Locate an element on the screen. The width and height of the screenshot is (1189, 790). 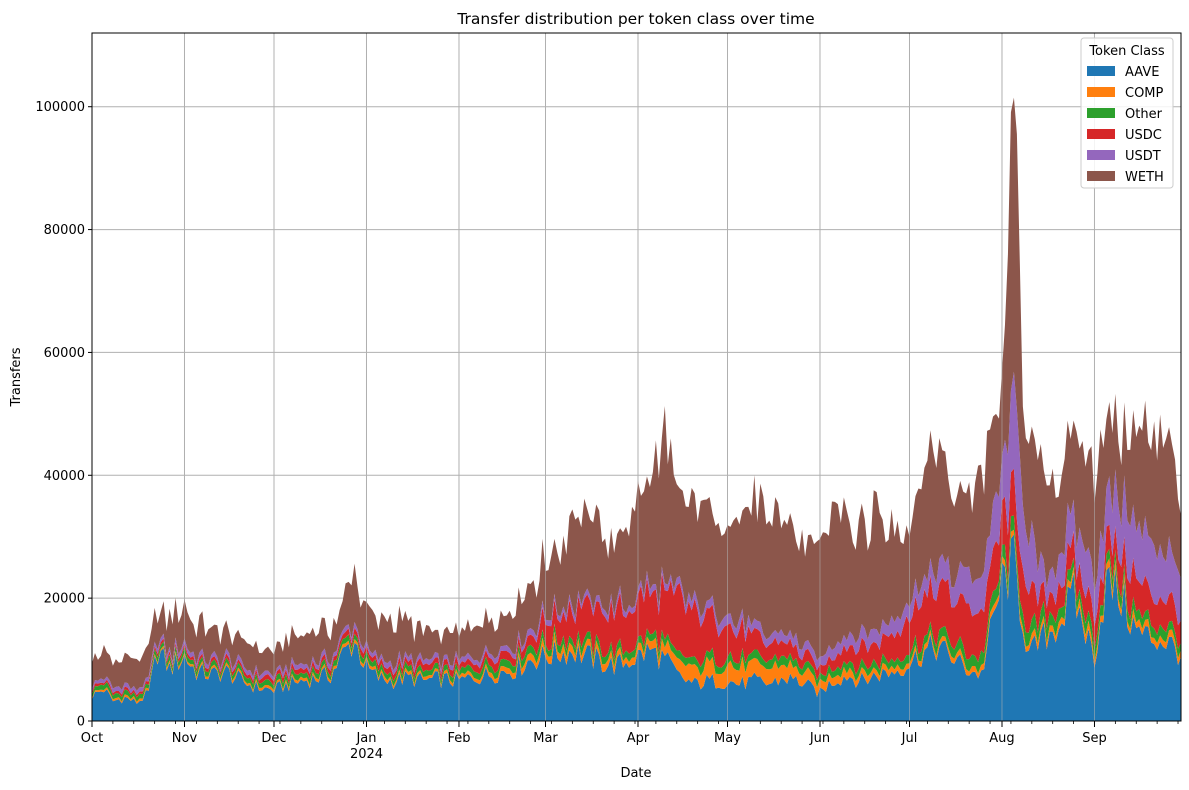
y-axis: 0 20000 40000 60000 80000 100000 is located at coordinates (63, 415).